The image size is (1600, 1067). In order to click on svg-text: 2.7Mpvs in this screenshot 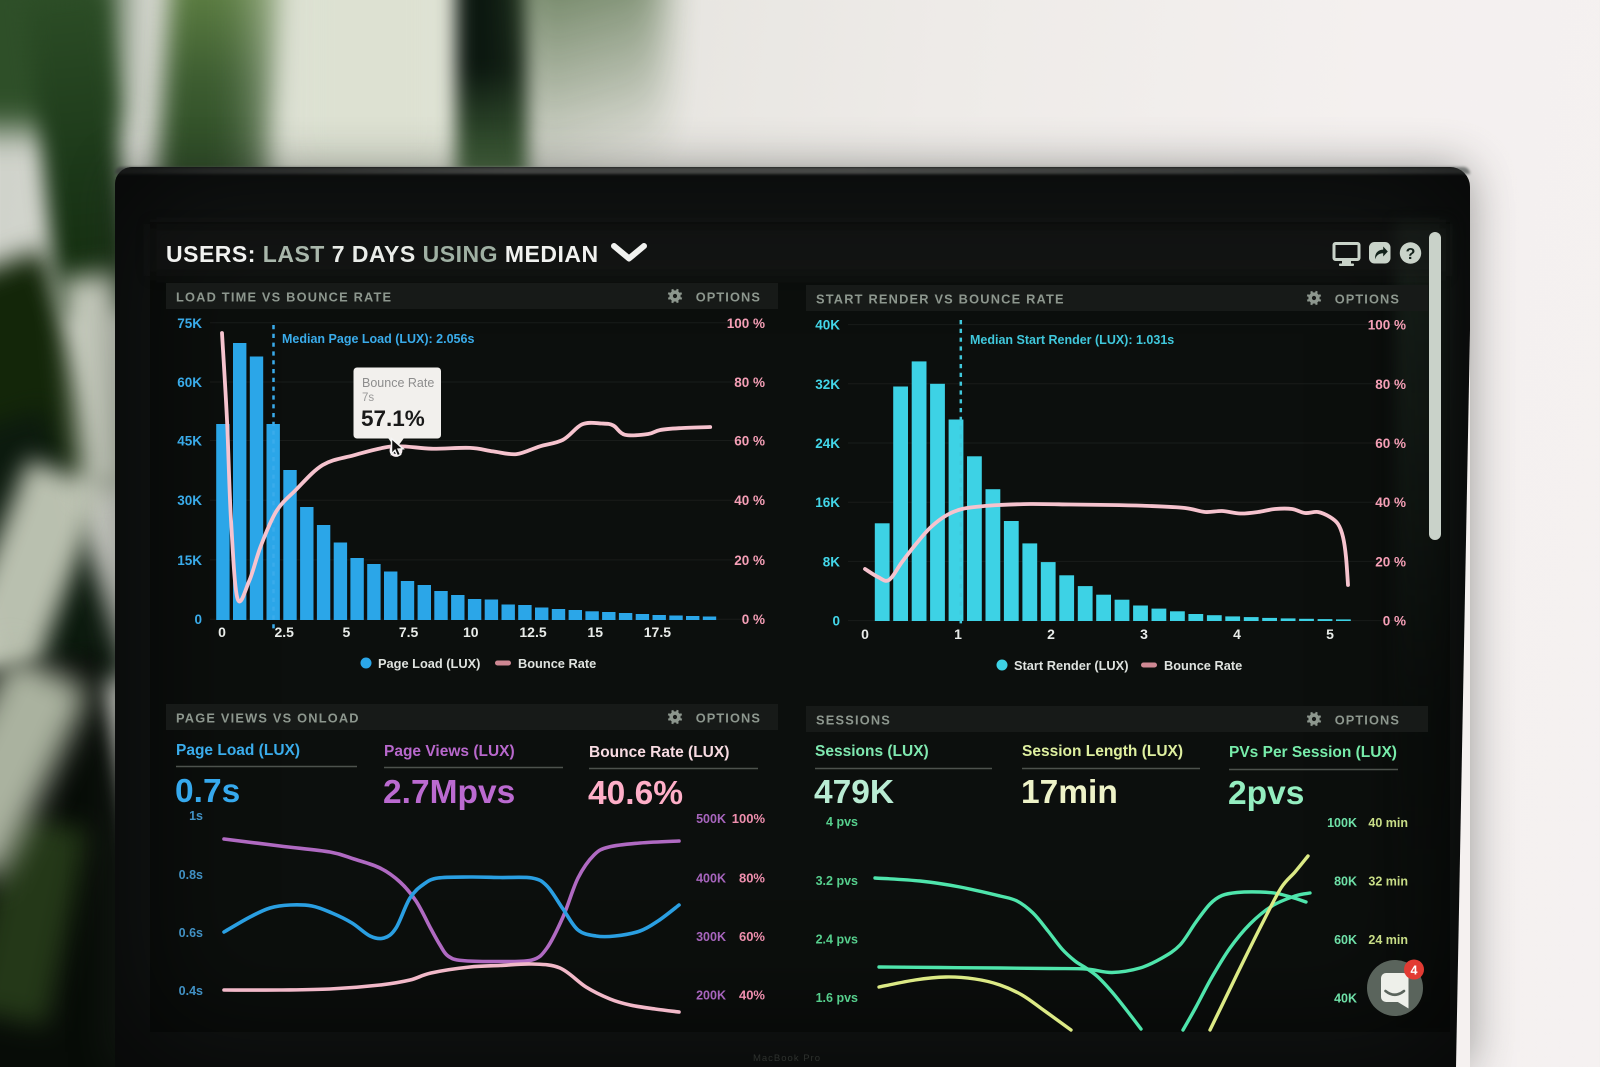, I will do `click(449, 792)`.